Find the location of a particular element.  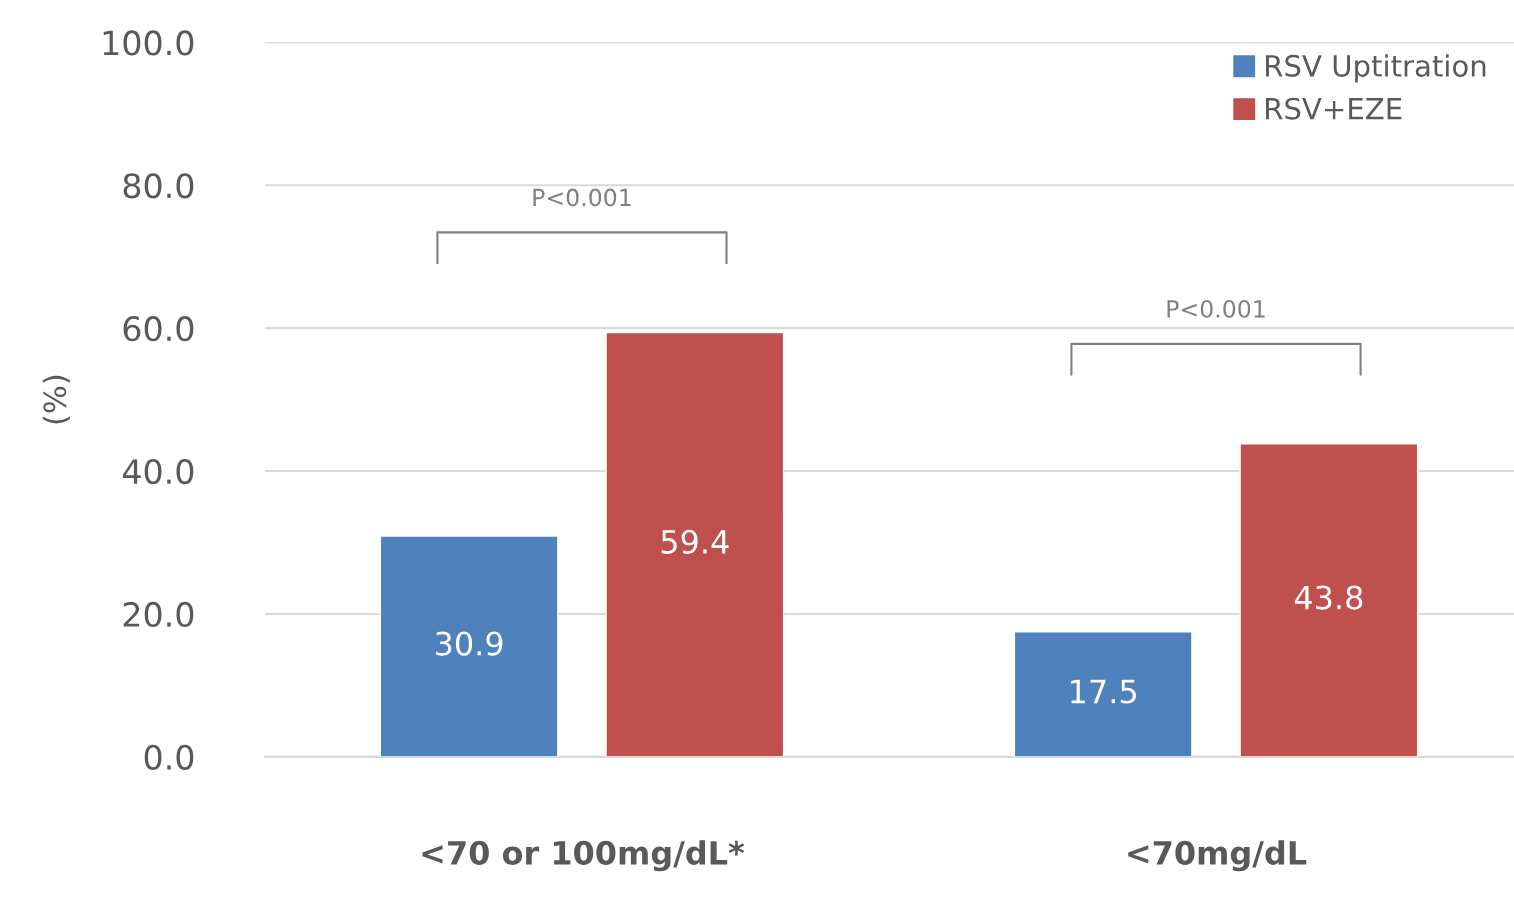

legend-label: RSV+EZE is located at coordinates (1334, 108).